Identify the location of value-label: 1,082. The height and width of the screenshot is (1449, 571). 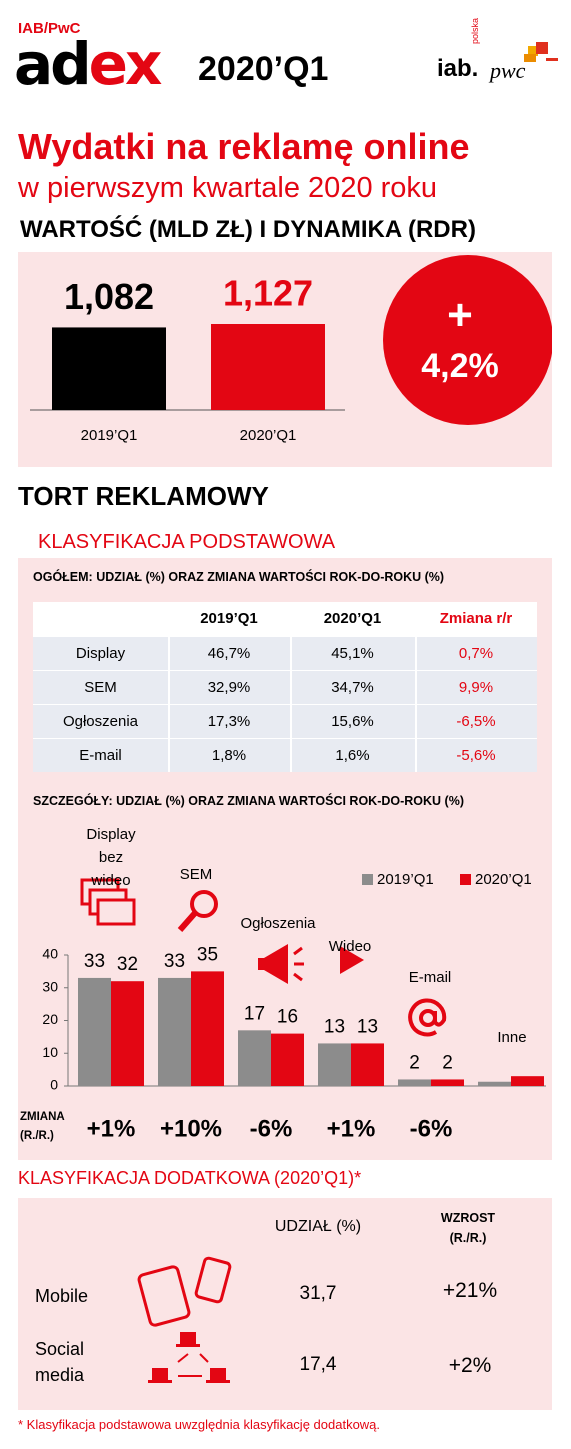
(109, 296).